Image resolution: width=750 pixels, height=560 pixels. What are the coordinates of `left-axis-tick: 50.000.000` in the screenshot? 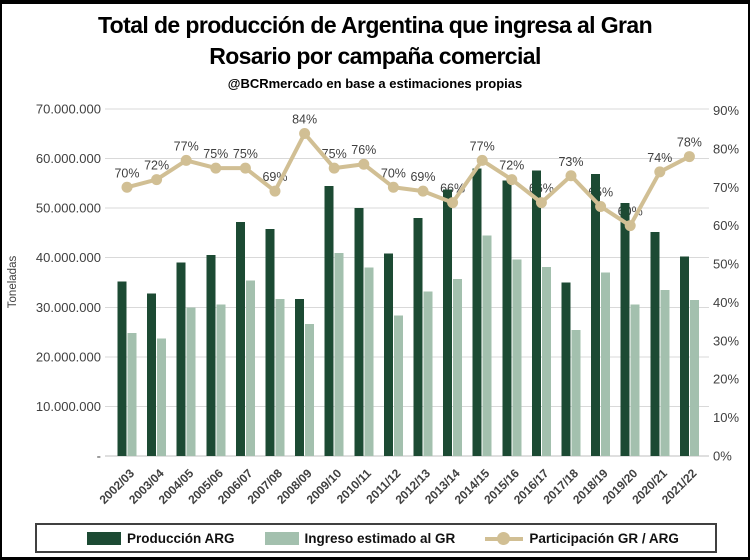 It's located at (68, 208).